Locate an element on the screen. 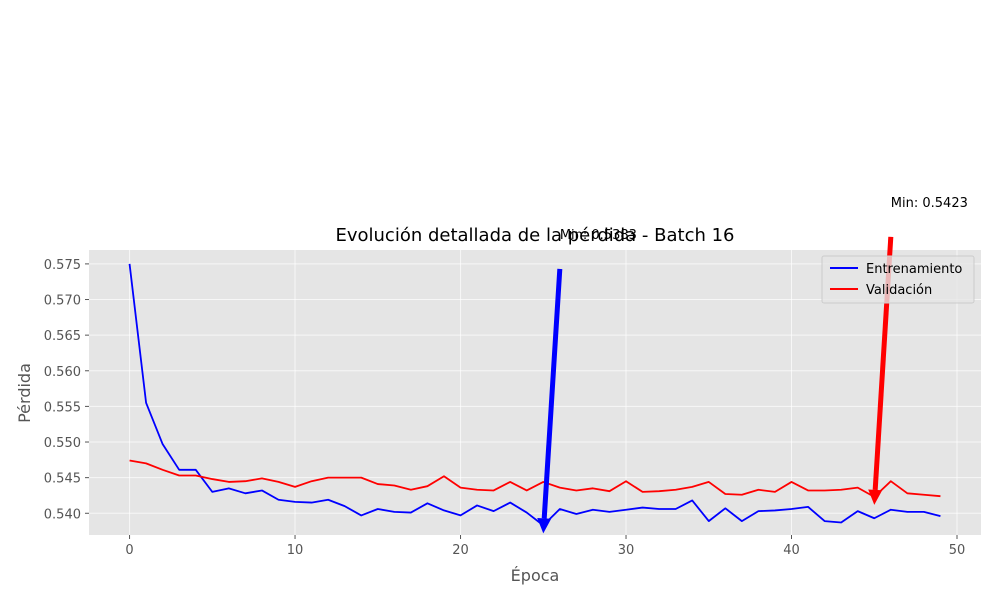 The height and width of the screenshot is (600, 1000). y-tick-label: 0.540 is located at coordinates (62, 514).